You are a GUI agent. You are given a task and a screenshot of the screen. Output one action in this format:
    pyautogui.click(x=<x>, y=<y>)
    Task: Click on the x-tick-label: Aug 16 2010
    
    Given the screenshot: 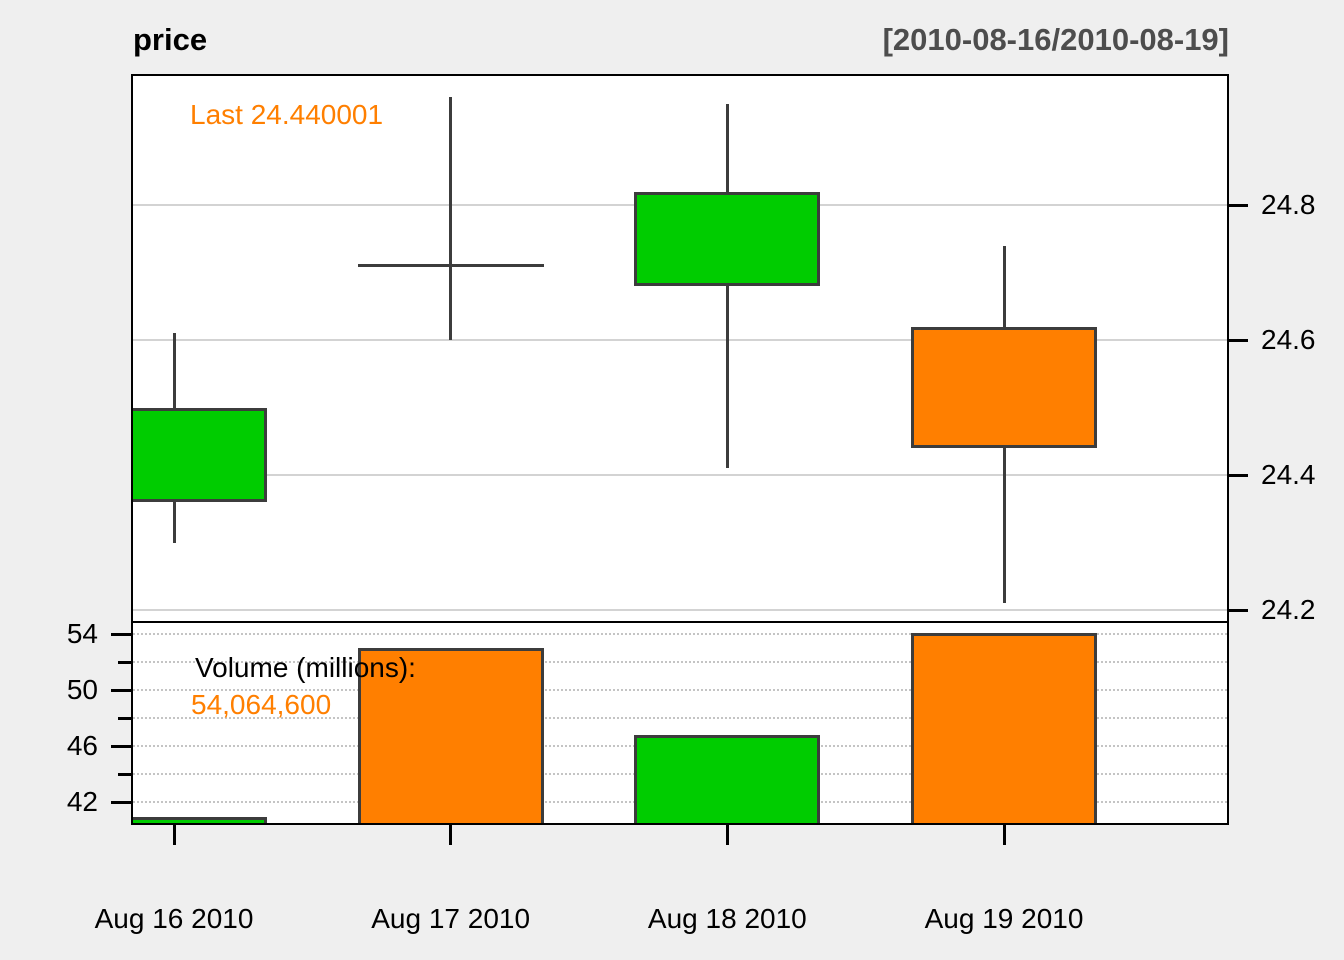 What is the action you would take?
    pyautogui.click(x=174, y=918)
    